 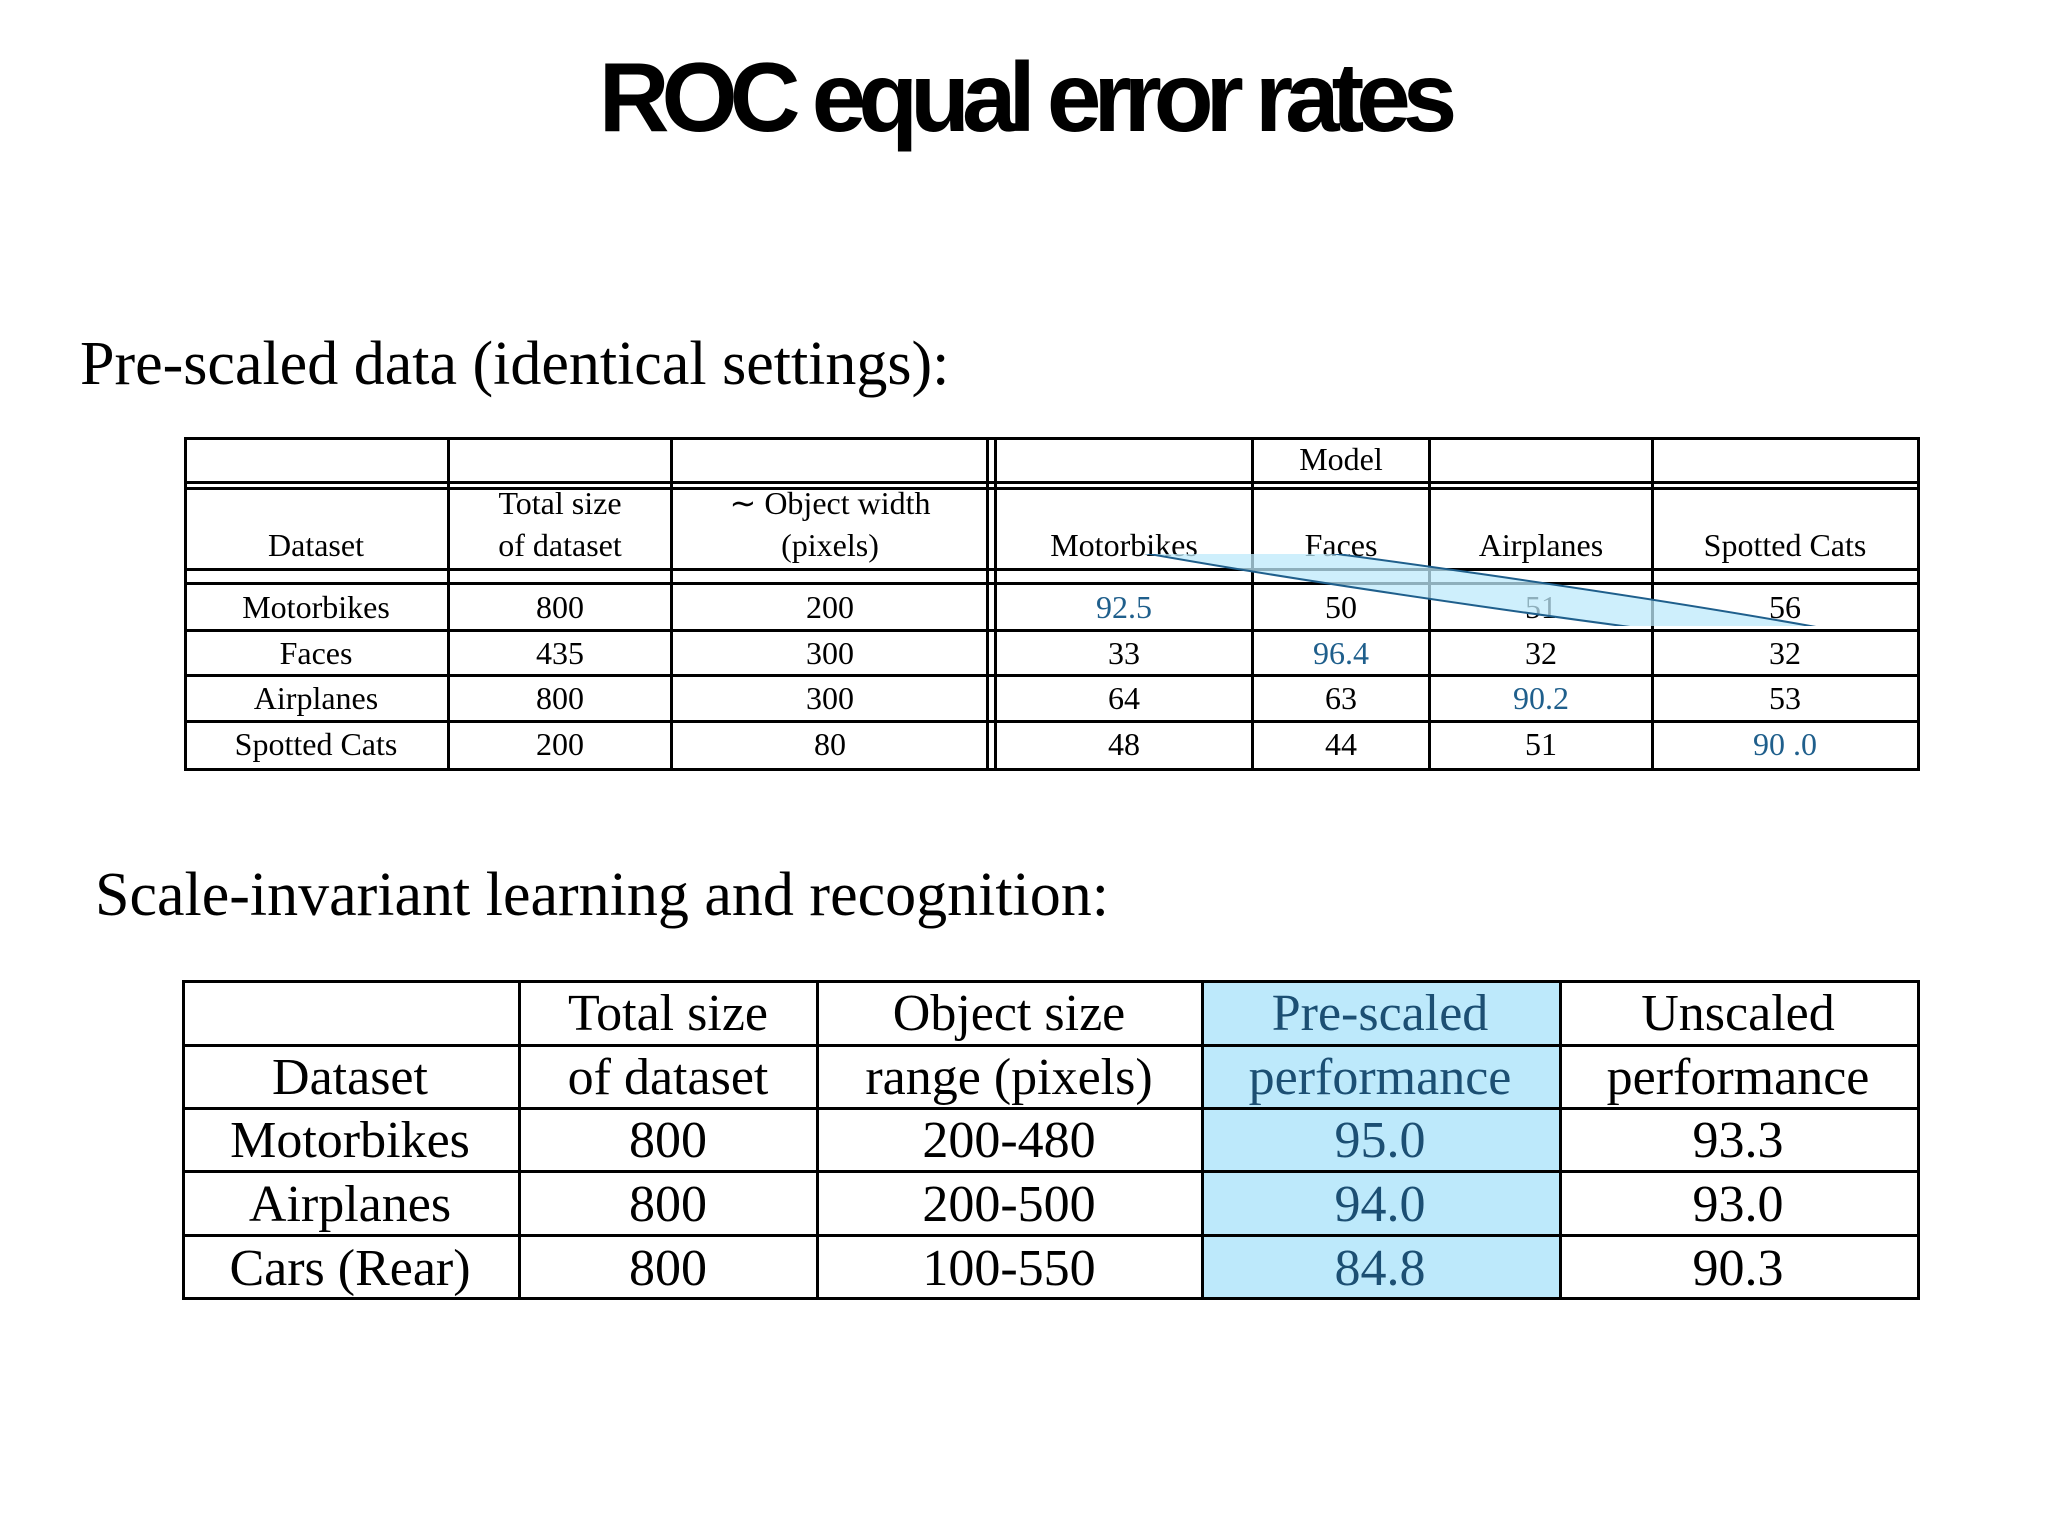 What do you see at coordinates (1341, 607) in the screenshot?
I see `table-cell: 50` at bounding box center [1341, 607].